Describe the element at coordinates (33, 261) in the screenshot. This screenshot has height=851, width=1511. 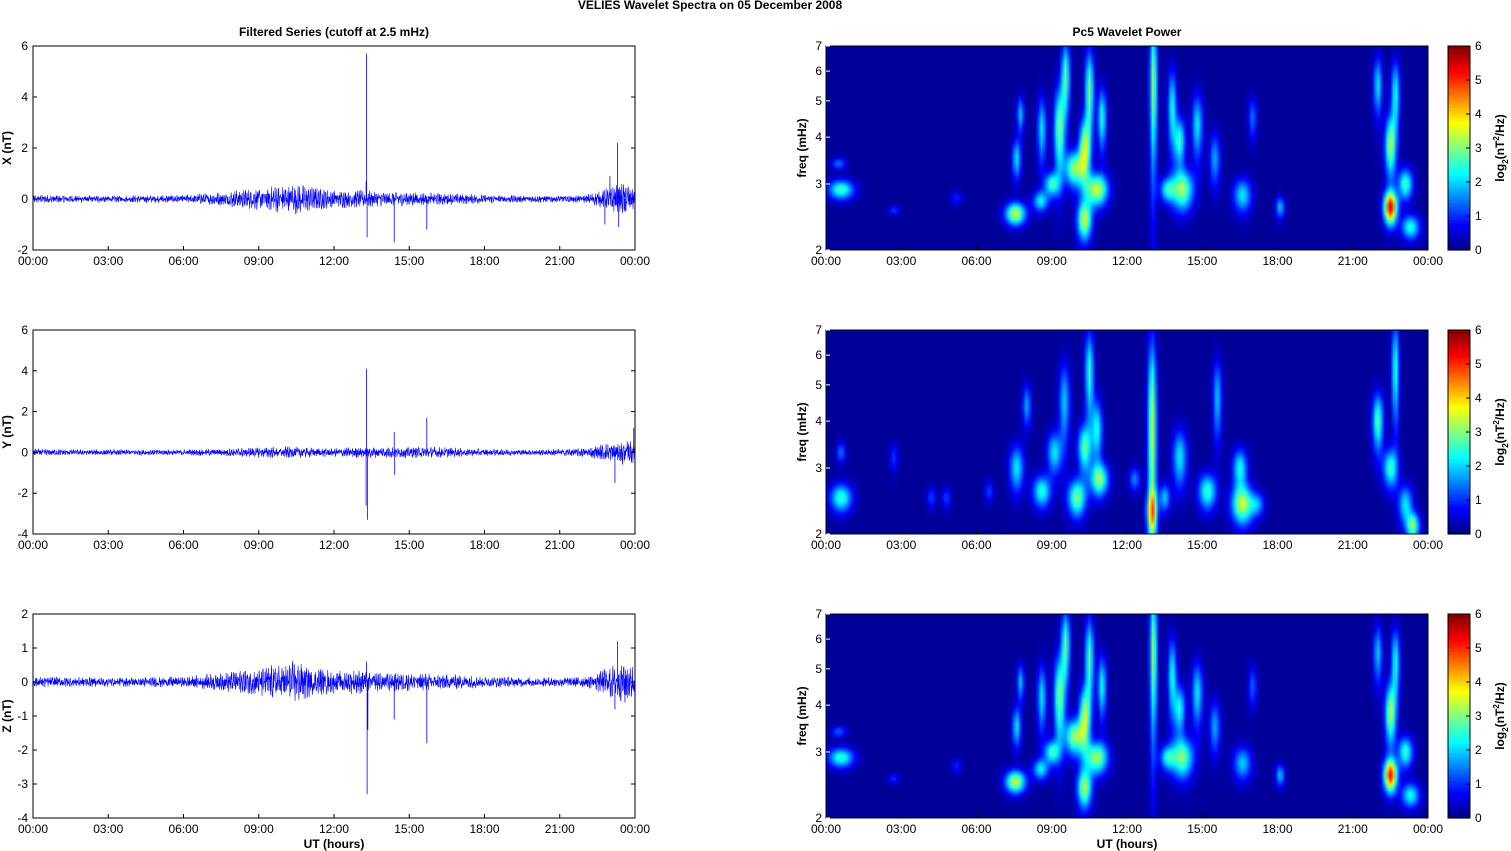
I see `ts1-xtick-label: 00:00` at that location.